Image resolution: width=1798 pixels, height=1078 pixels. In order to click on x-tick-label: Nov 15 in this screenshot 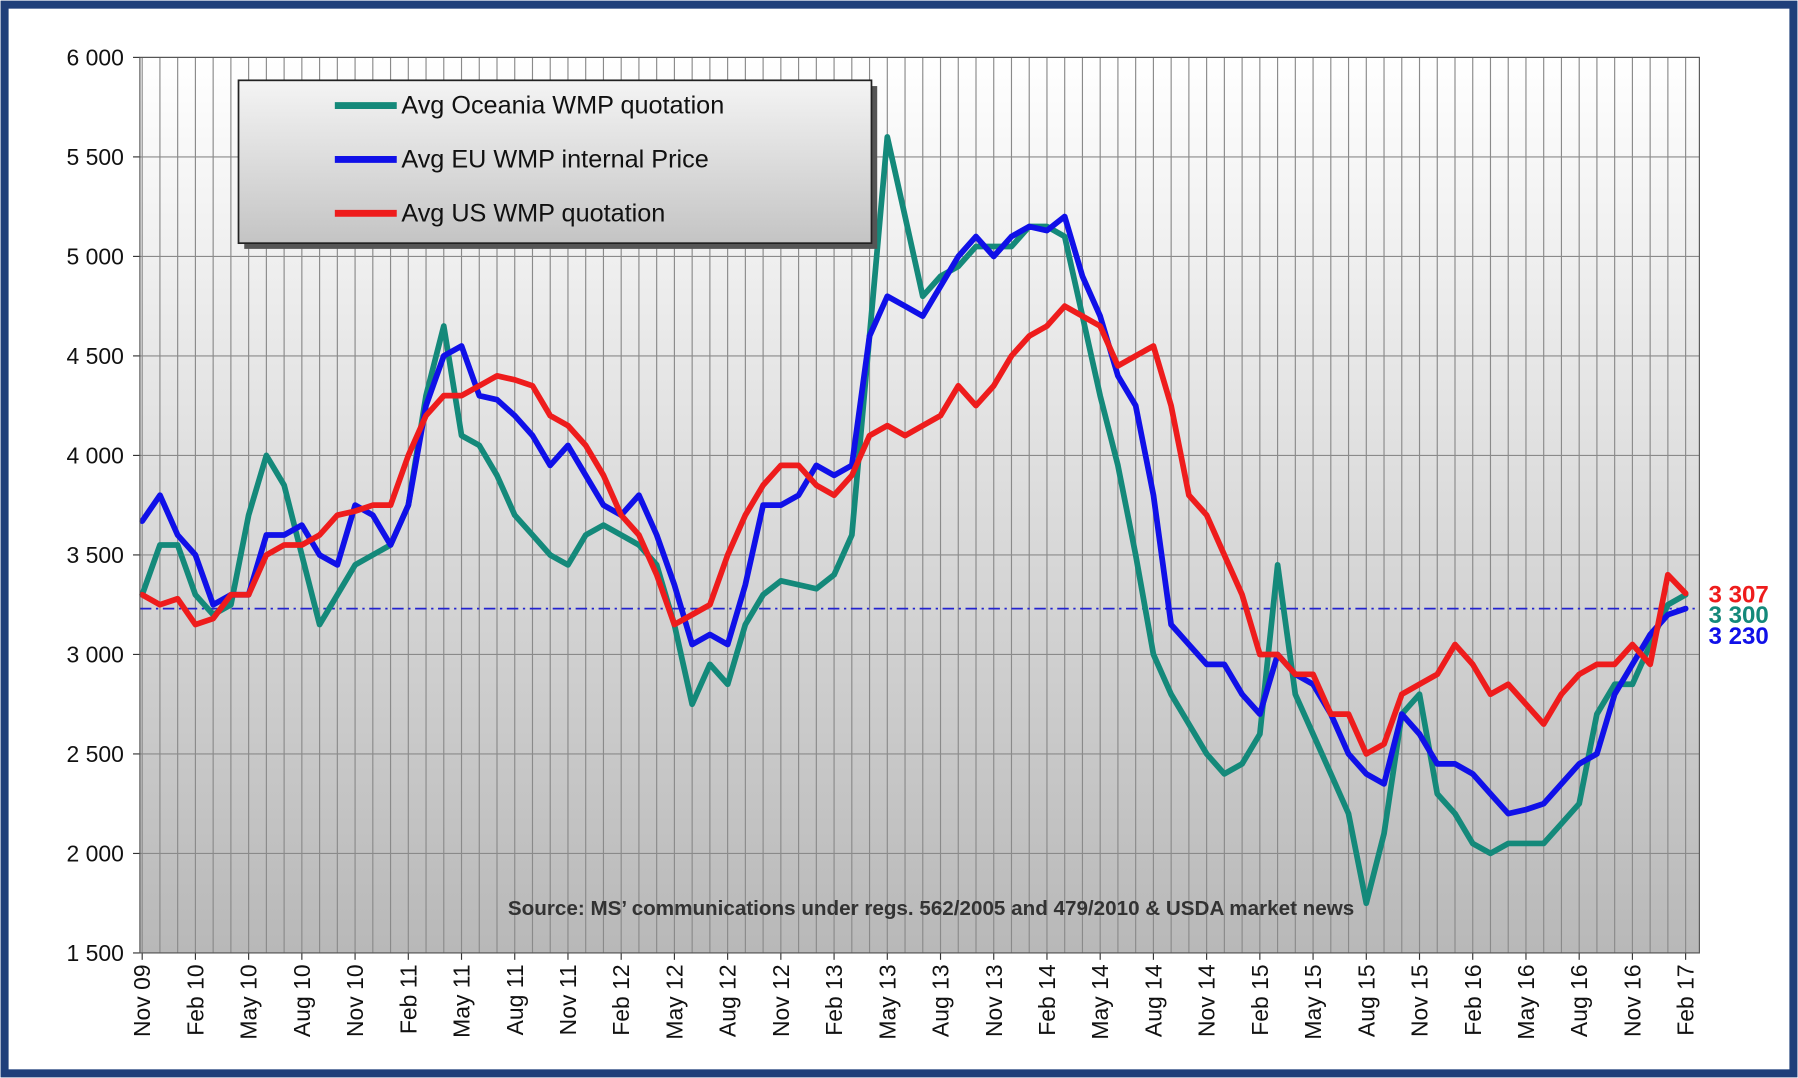, I will do `click(1420, 1000)`.